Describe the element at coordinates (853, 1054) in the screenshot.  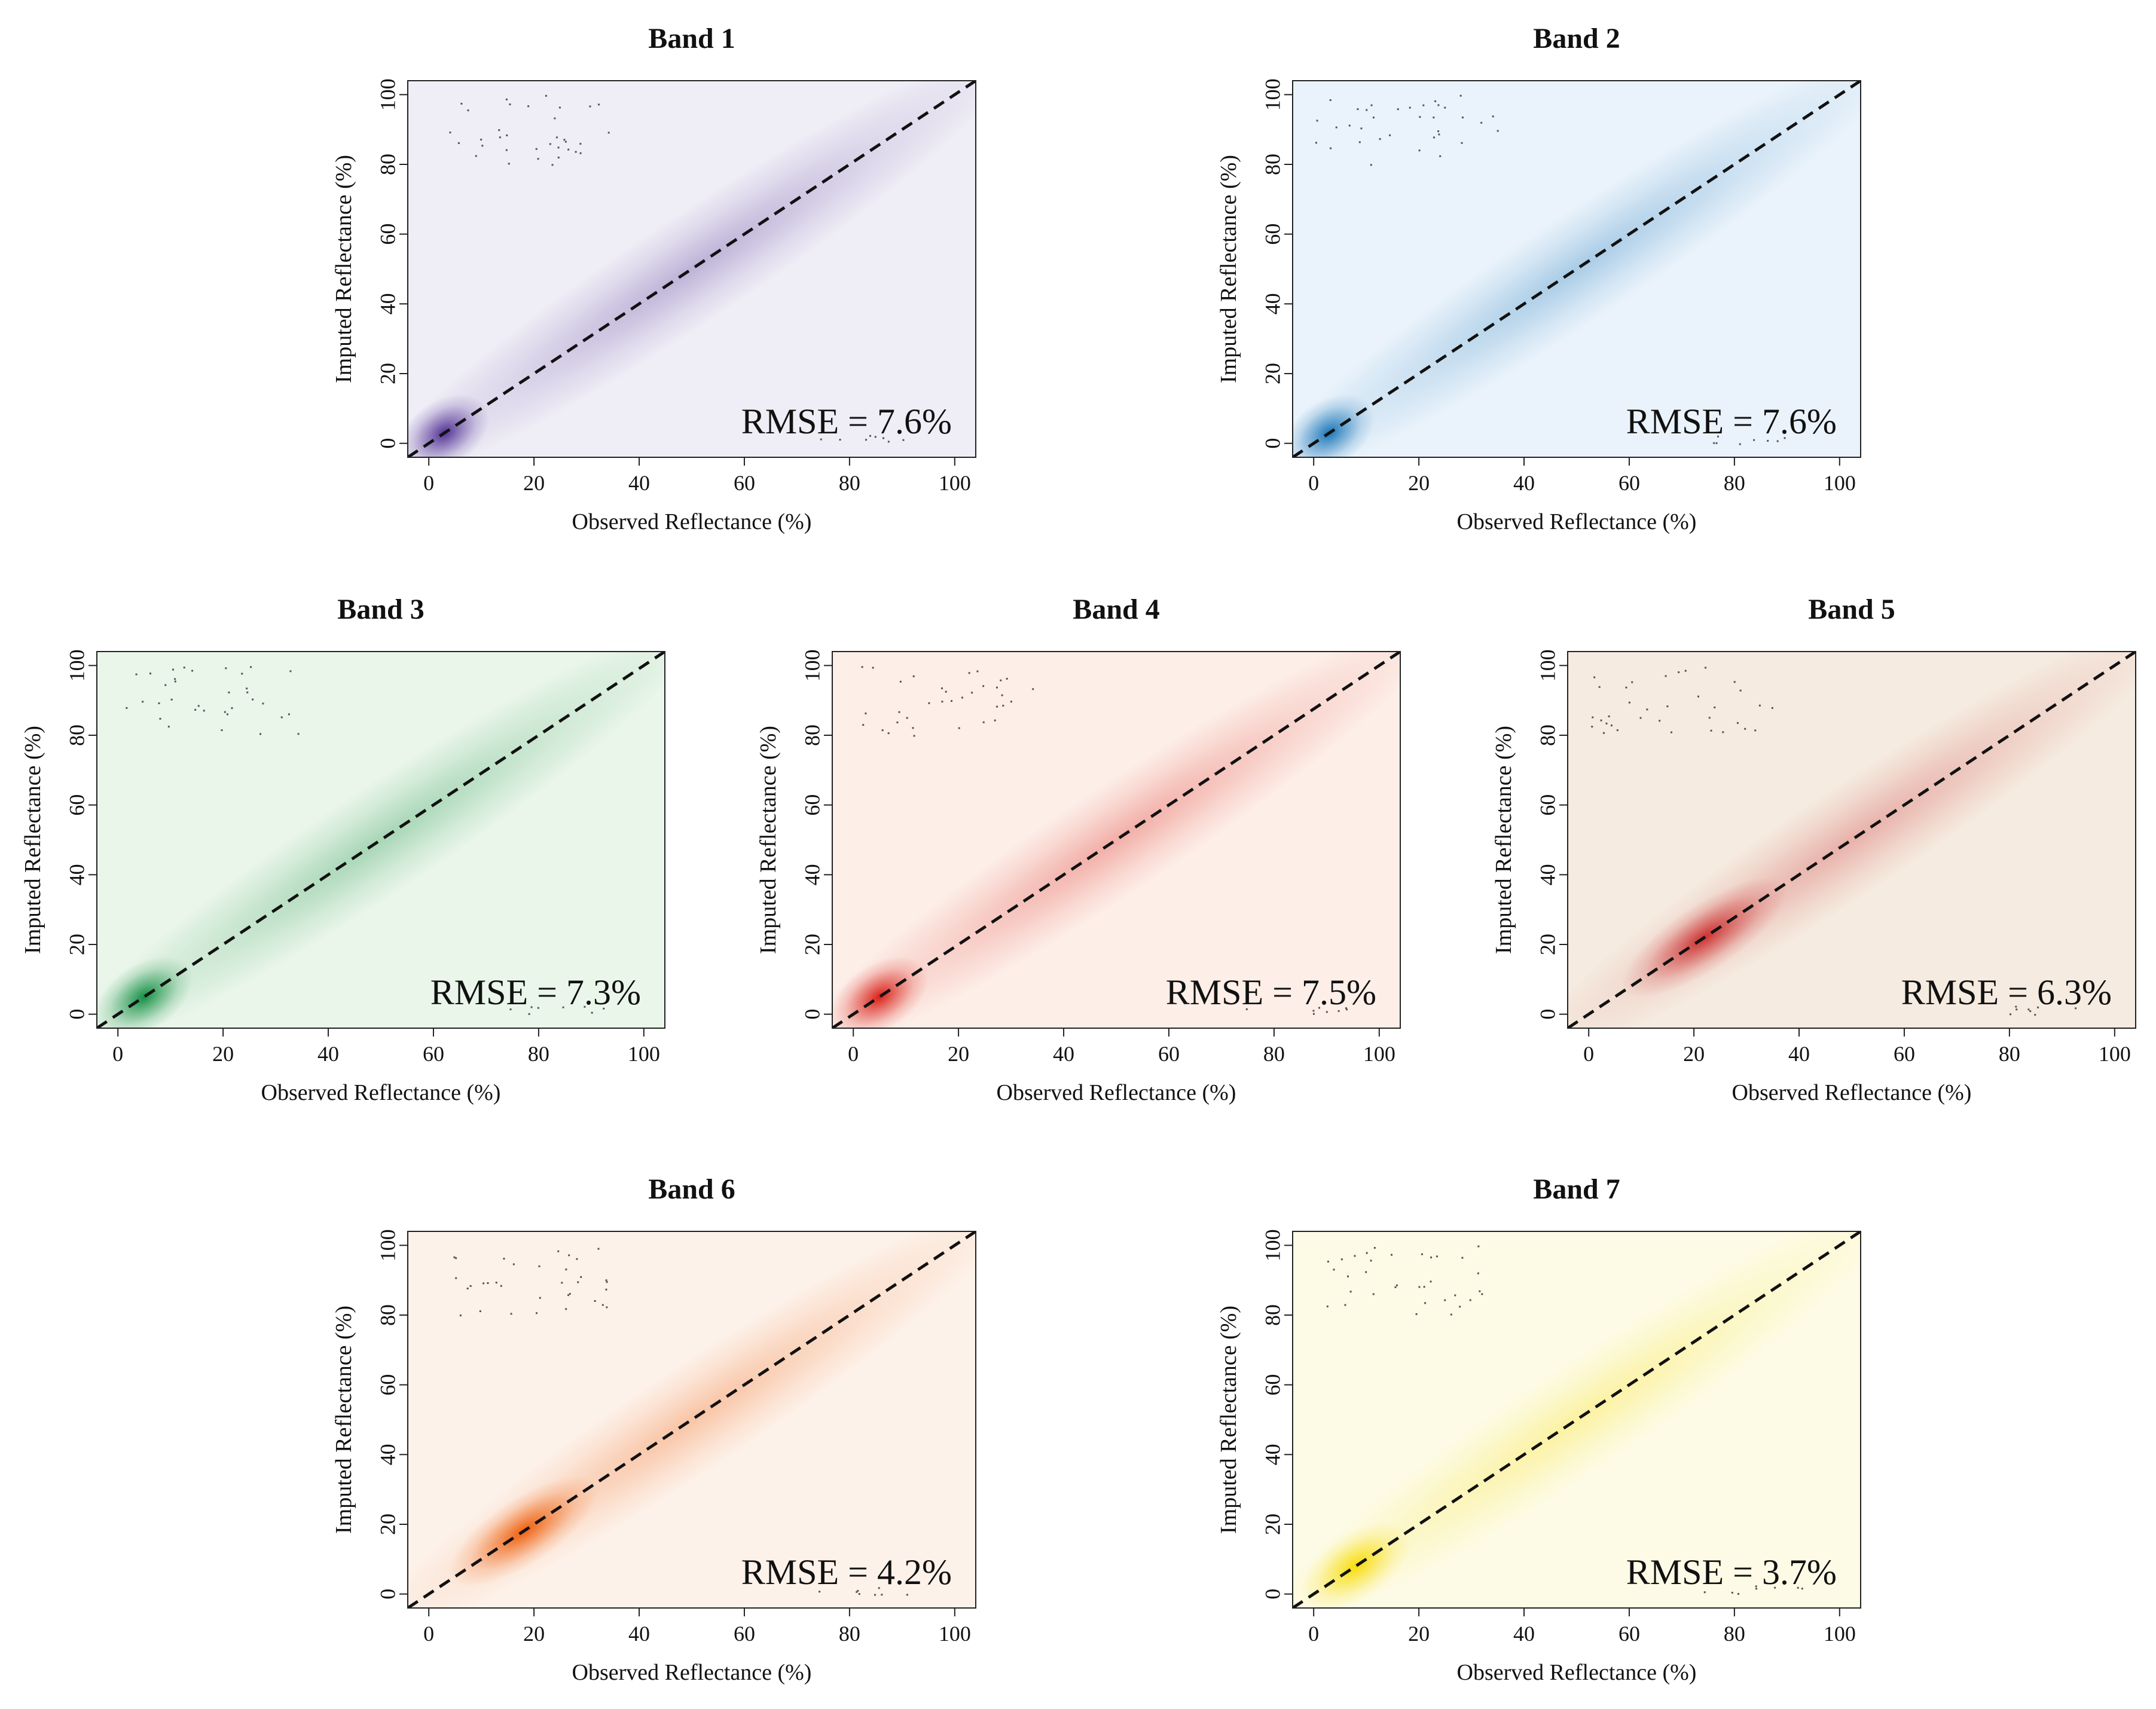
I see `x-tick-label: 0` at that location.